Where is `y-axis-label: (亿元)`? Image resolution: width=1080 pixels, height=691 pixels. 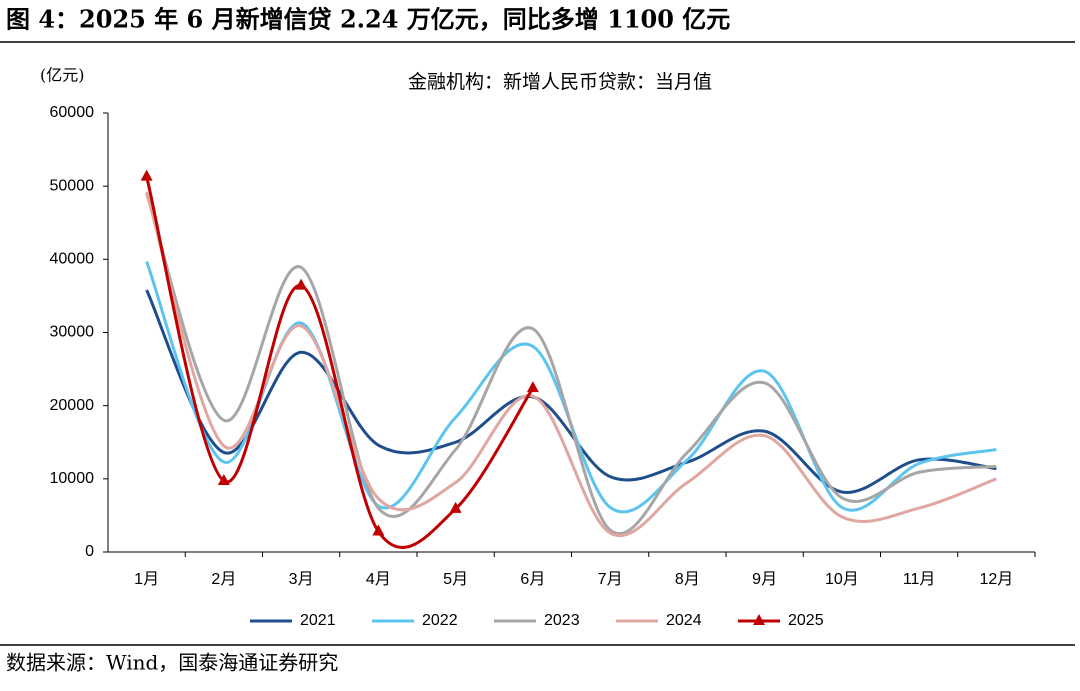 y-axis-label: (亿元) is located at coordinates (62, 75).